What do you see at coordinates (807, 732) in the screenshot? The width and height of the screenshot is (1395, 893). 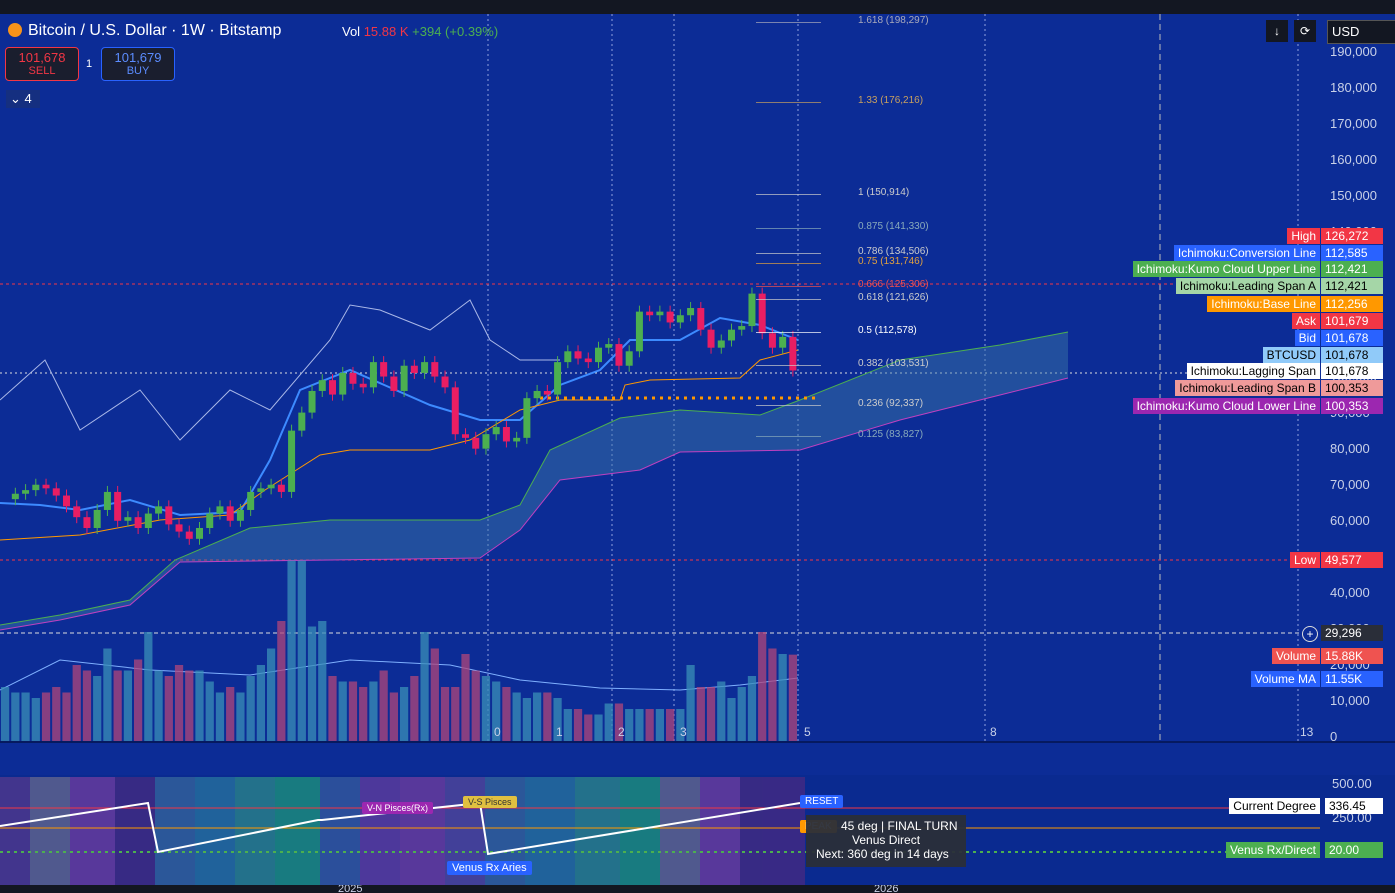 I see `fib-time-label: 5` at bounding box center [807, 732].